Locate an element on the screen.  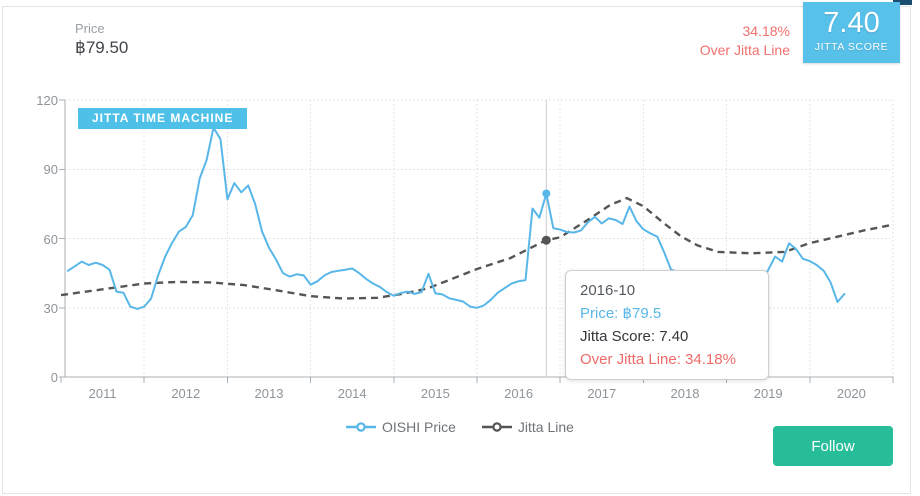
tooltip-jitta-score: Jitta Score: 7.40 is located at coordinates (634, 336).